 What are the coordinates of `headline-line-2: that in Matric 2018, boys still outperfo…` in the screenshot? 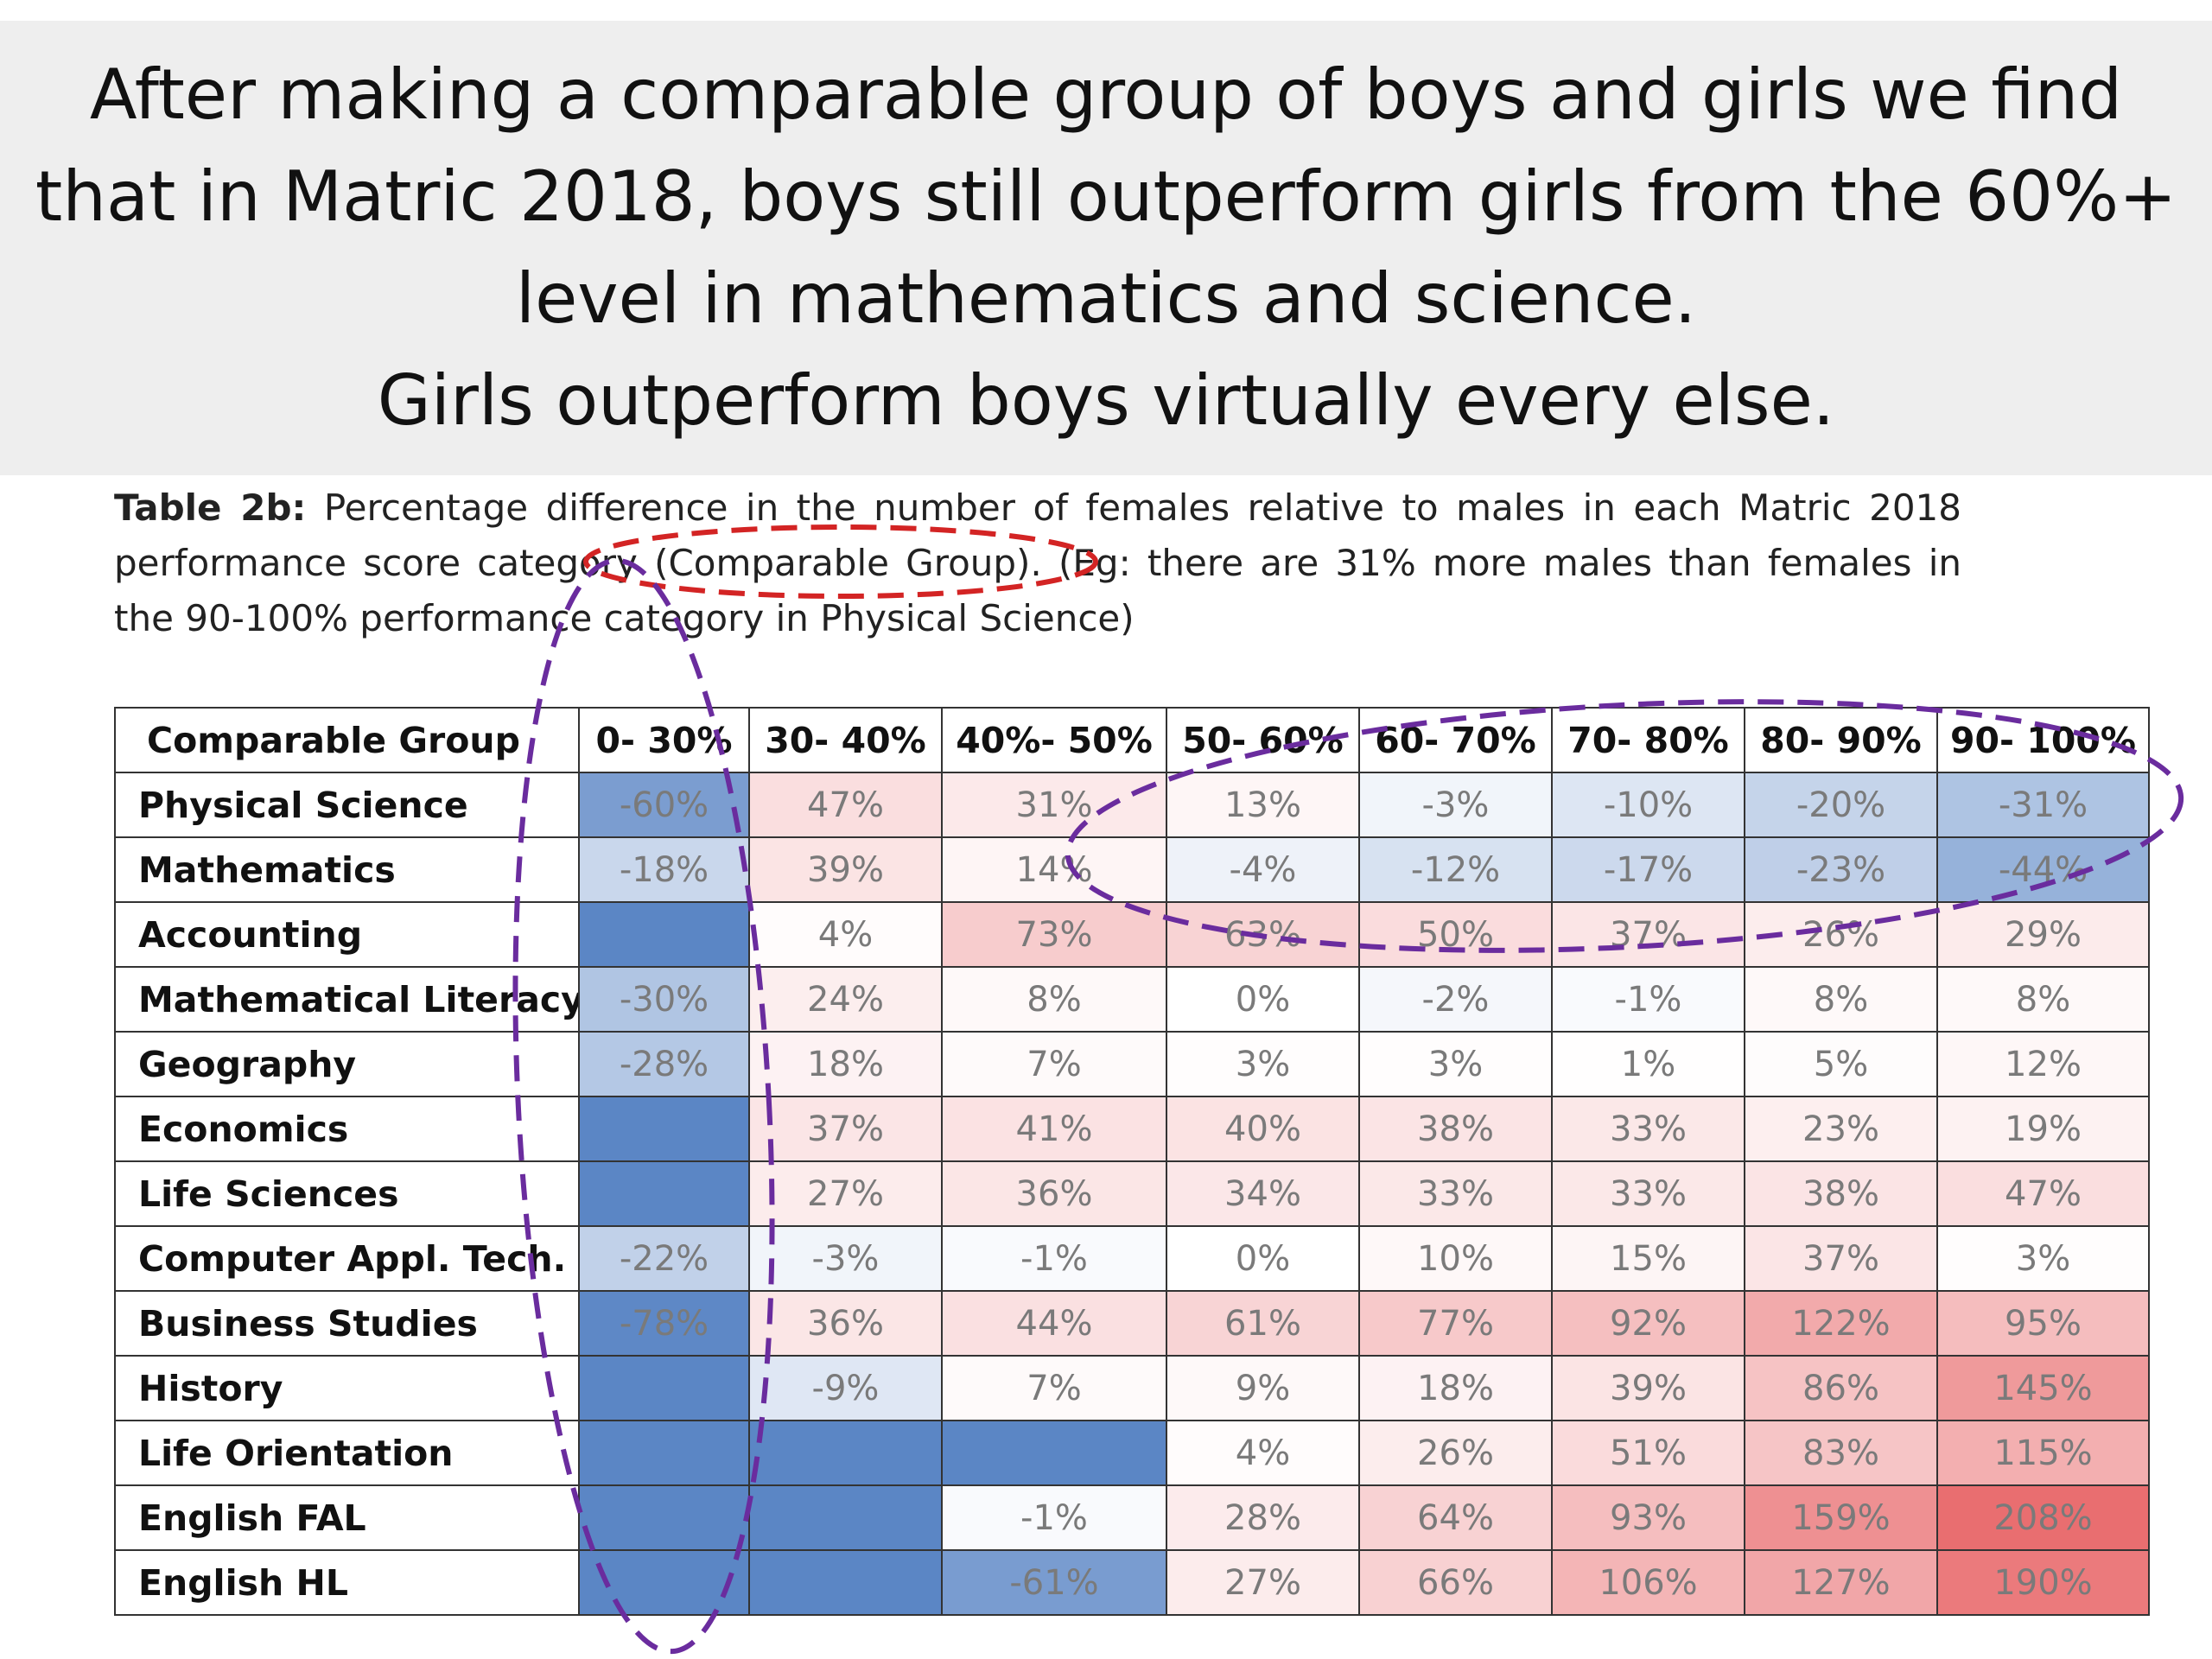 It's located at (1106, 196).